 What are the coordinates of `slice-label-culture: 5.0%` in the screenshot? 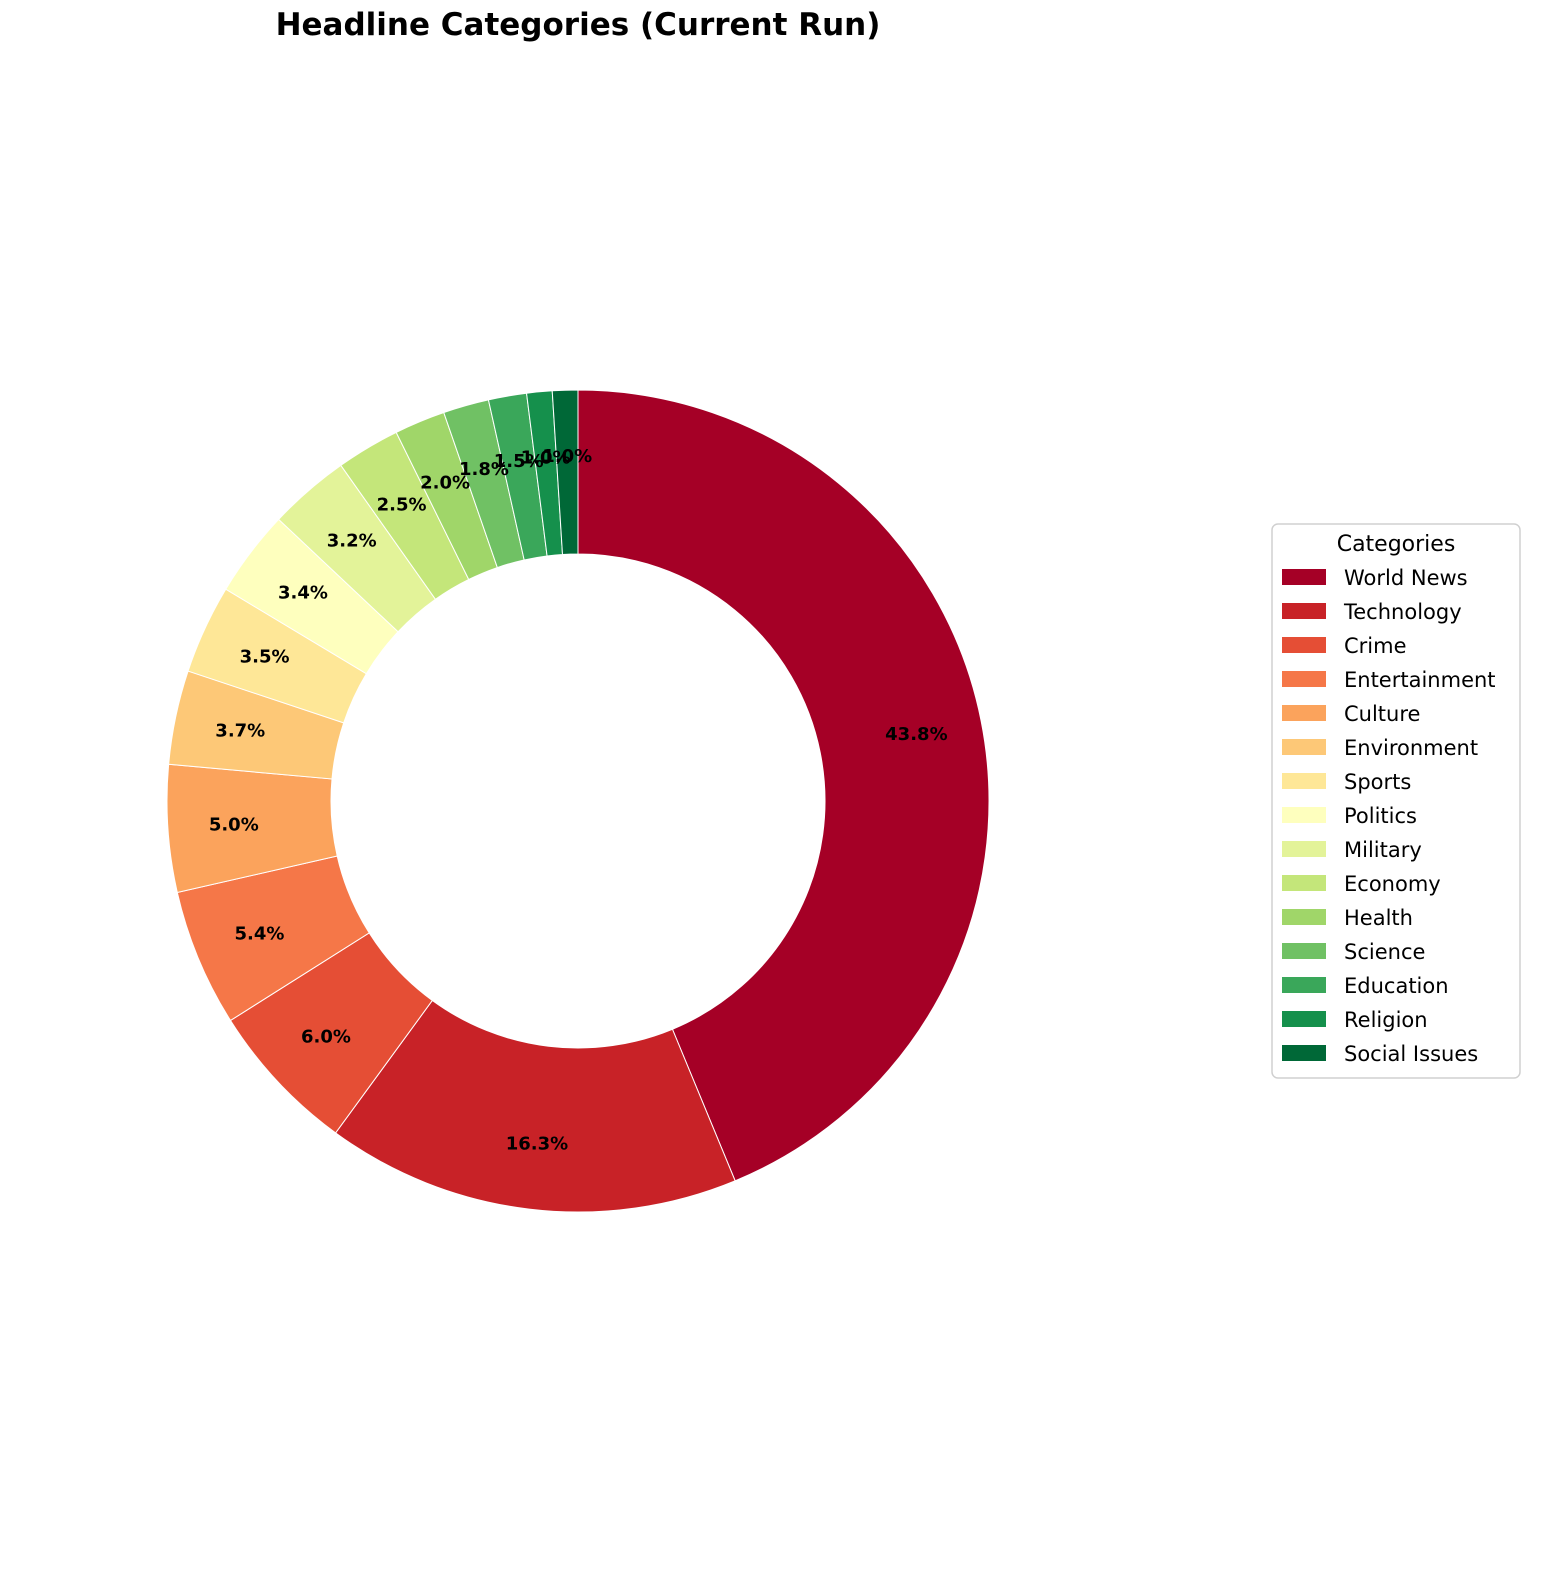 It's located at (234, 824).